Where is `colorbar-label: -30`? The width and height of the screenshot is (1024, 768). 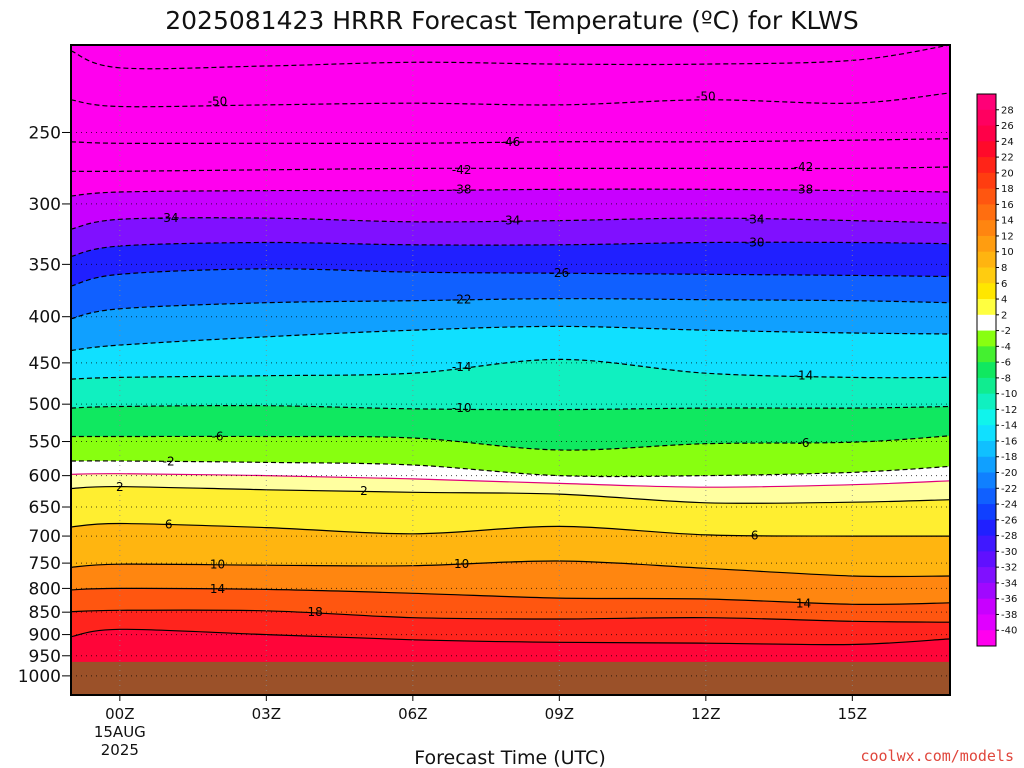 colorbar-label: -30 is located at coordinates (1009, 552).